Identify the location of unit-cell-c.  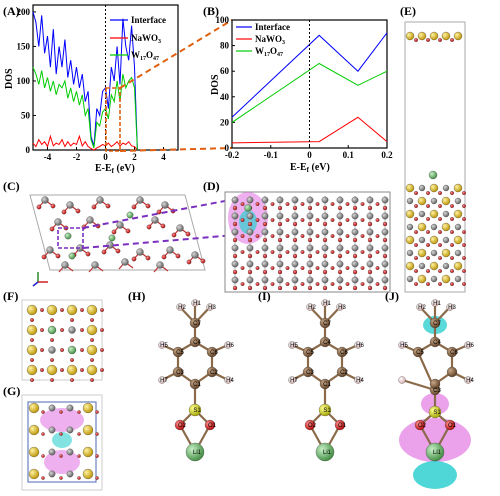
(117, 232).